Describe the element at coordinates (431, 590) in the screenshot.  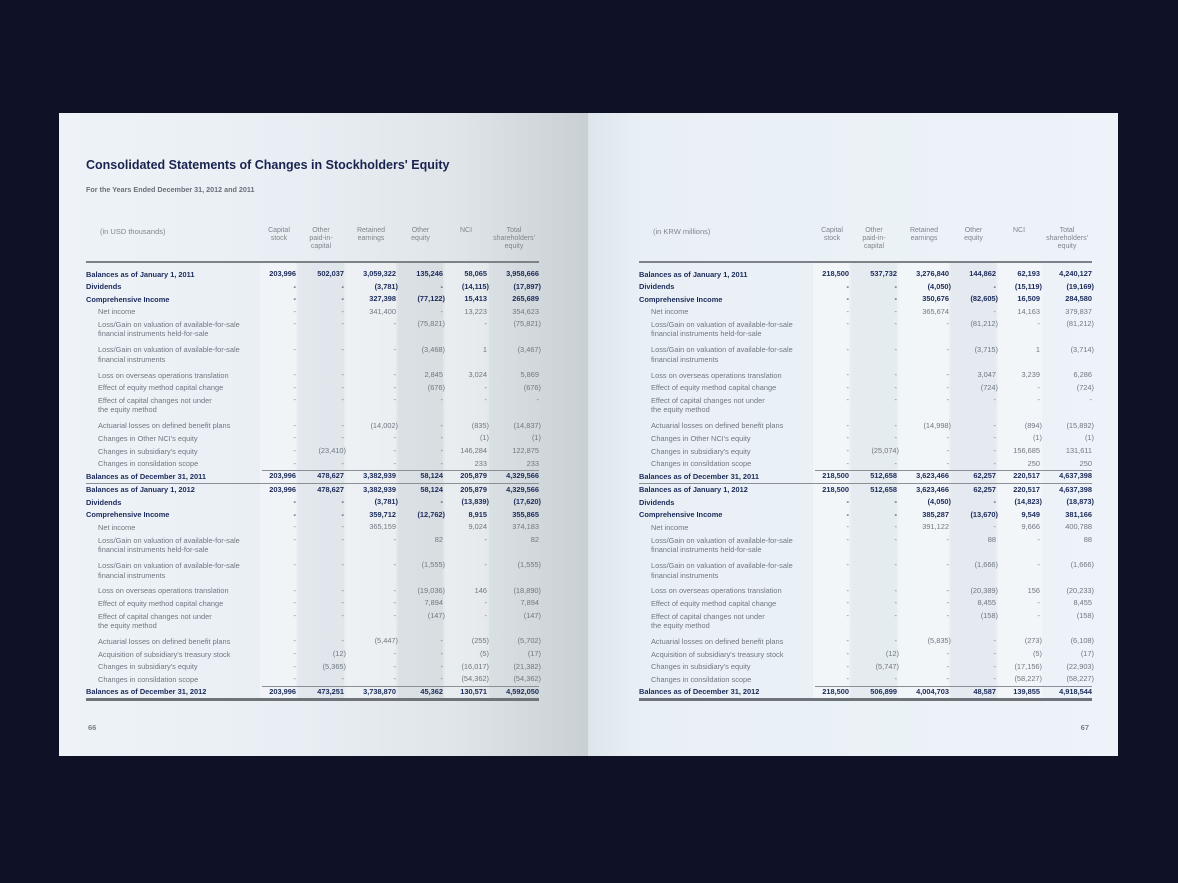
I see `cell-value: (19,036)` at that location.